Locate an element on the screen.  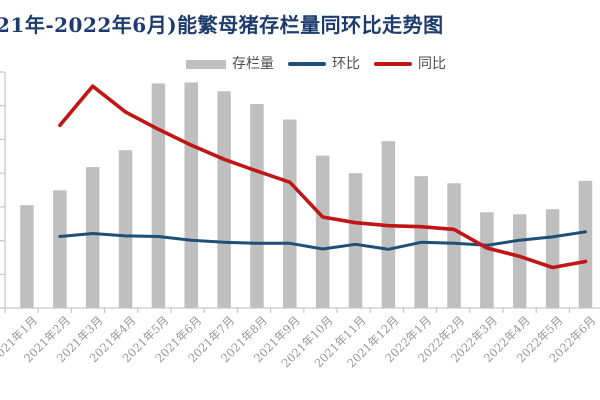
legend-label-mom: 环比 is located at coordinates (346, 64).